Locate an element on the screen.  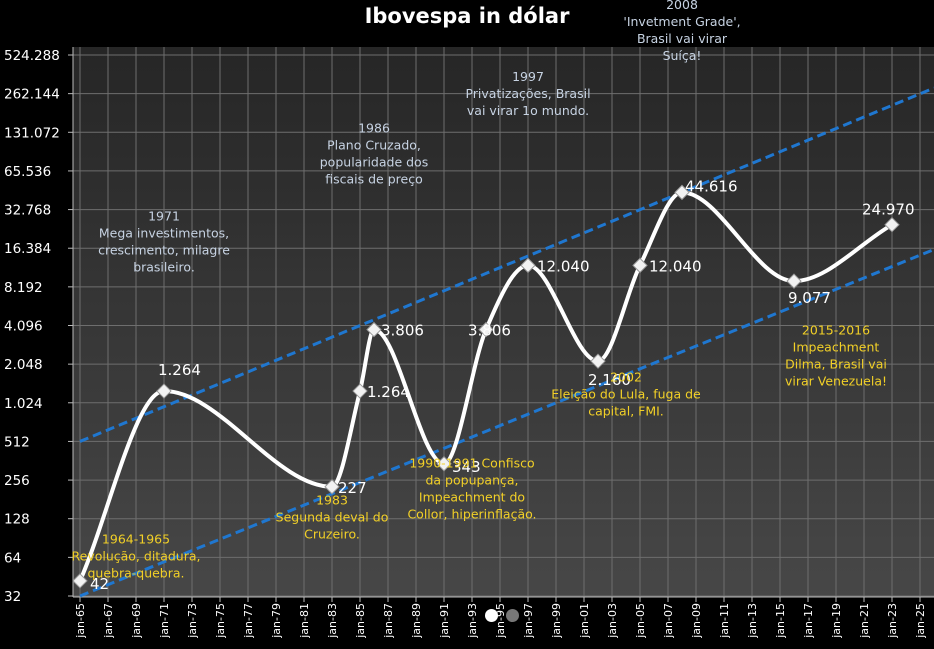
x-tick-label: jan-09 is located at coordinates (696, 621).